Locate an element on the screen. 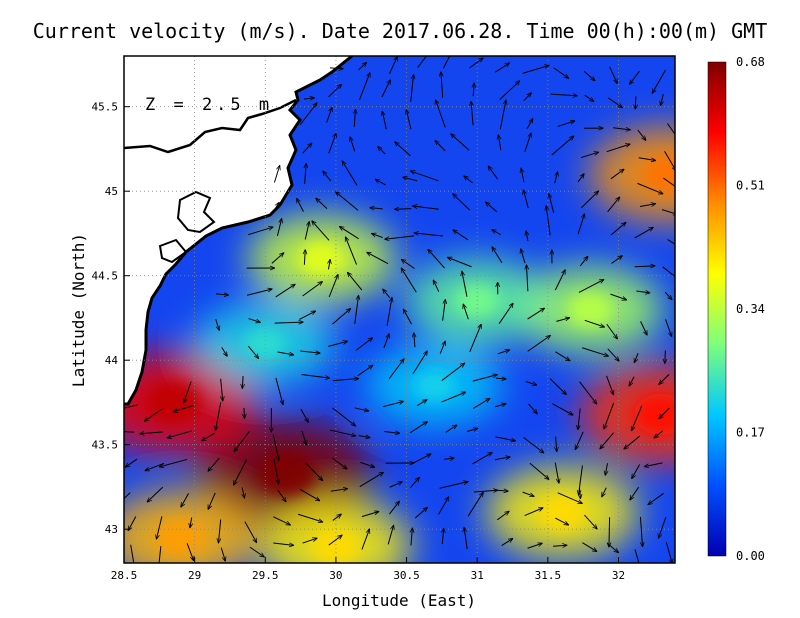  coastline-inner is located at coordinates (210, 126).